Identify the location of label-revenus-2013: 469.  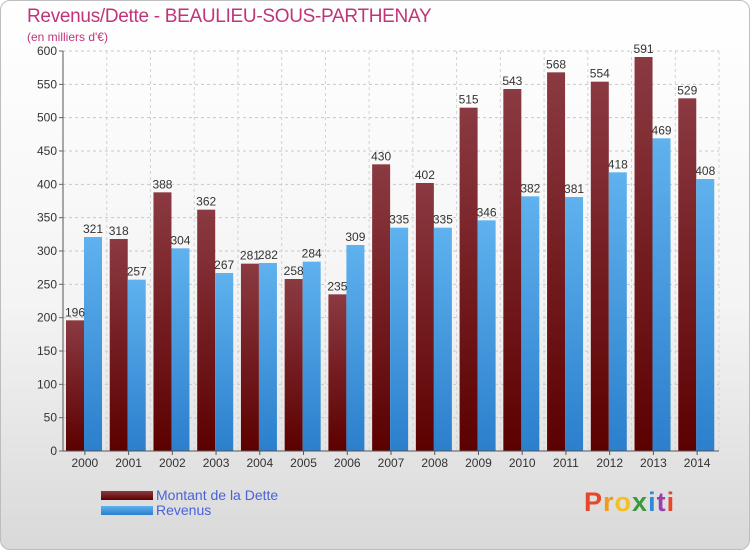
(662, 130).